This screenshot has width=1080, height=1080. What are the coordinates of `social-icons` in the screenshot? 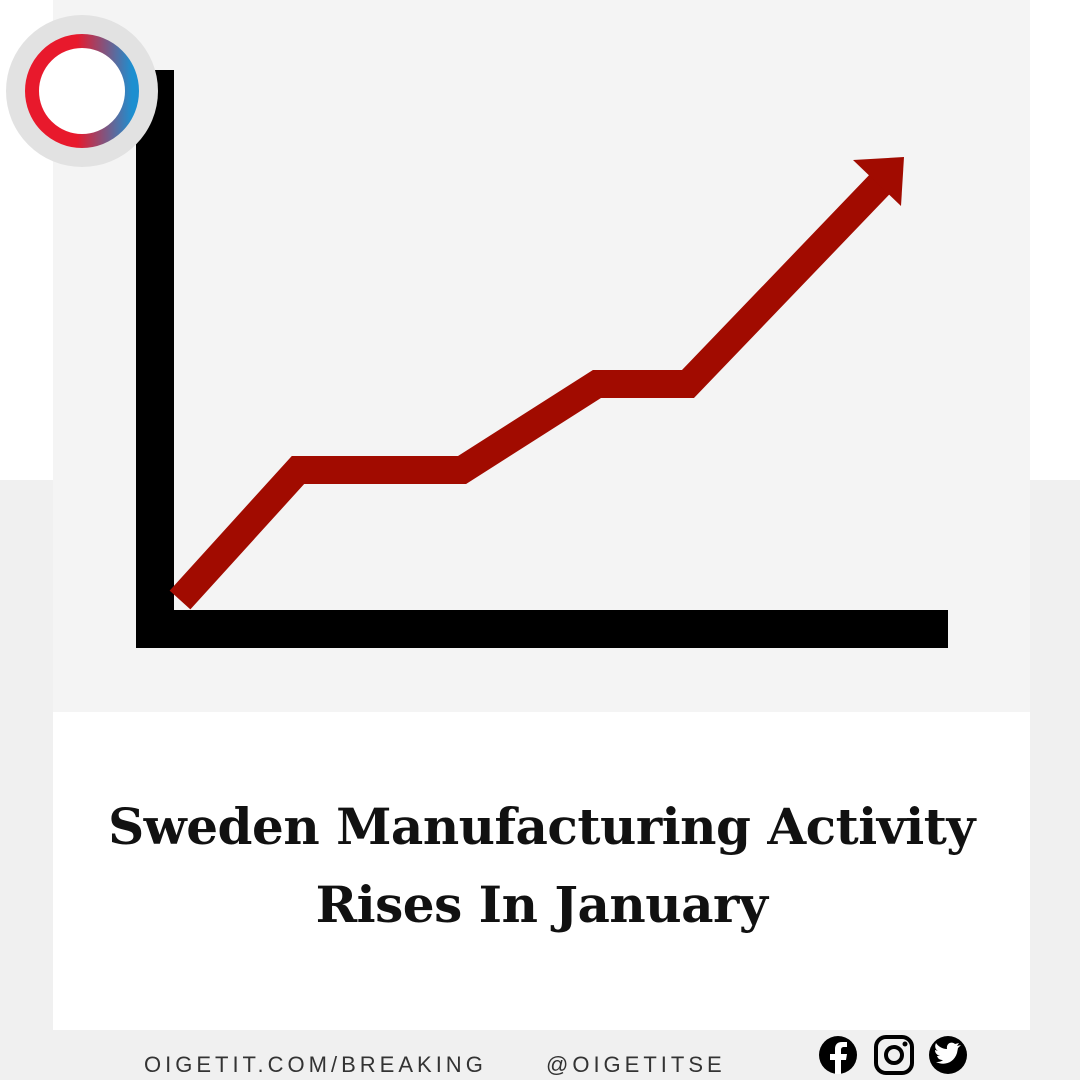 It's located at (893, 1055).